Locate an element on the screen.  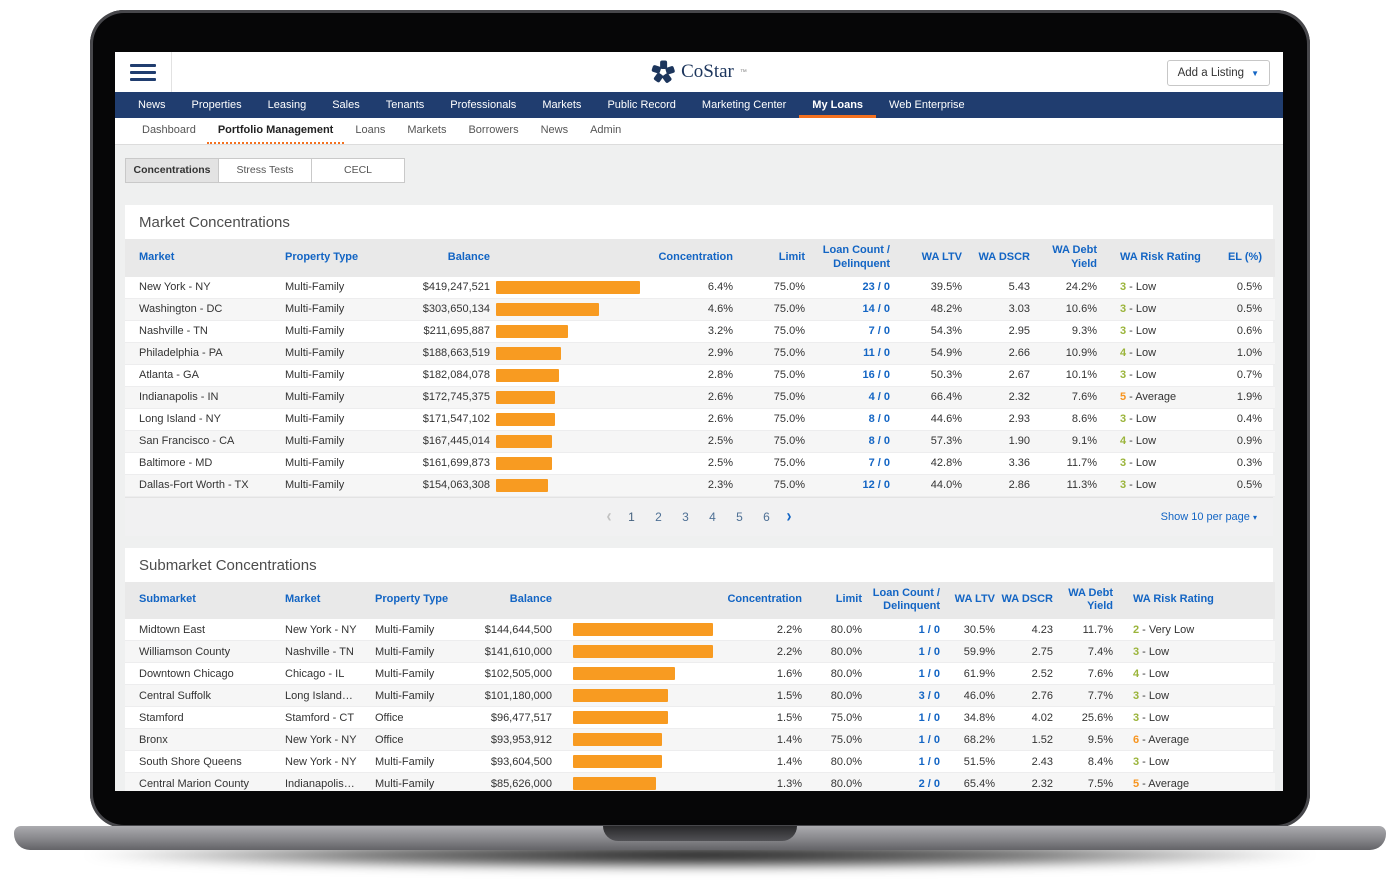
subnav-item-portfolio-management: Portfolio Management is located at coordinates (275, 131).